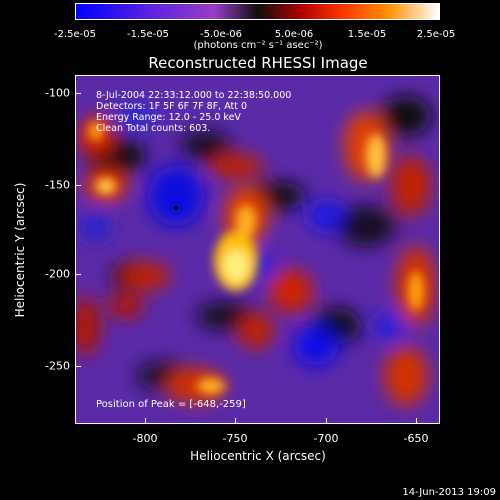  Describe the element at coordinates (57, 366) in the screenshot. I see `y-tick-label: -250` at that location.